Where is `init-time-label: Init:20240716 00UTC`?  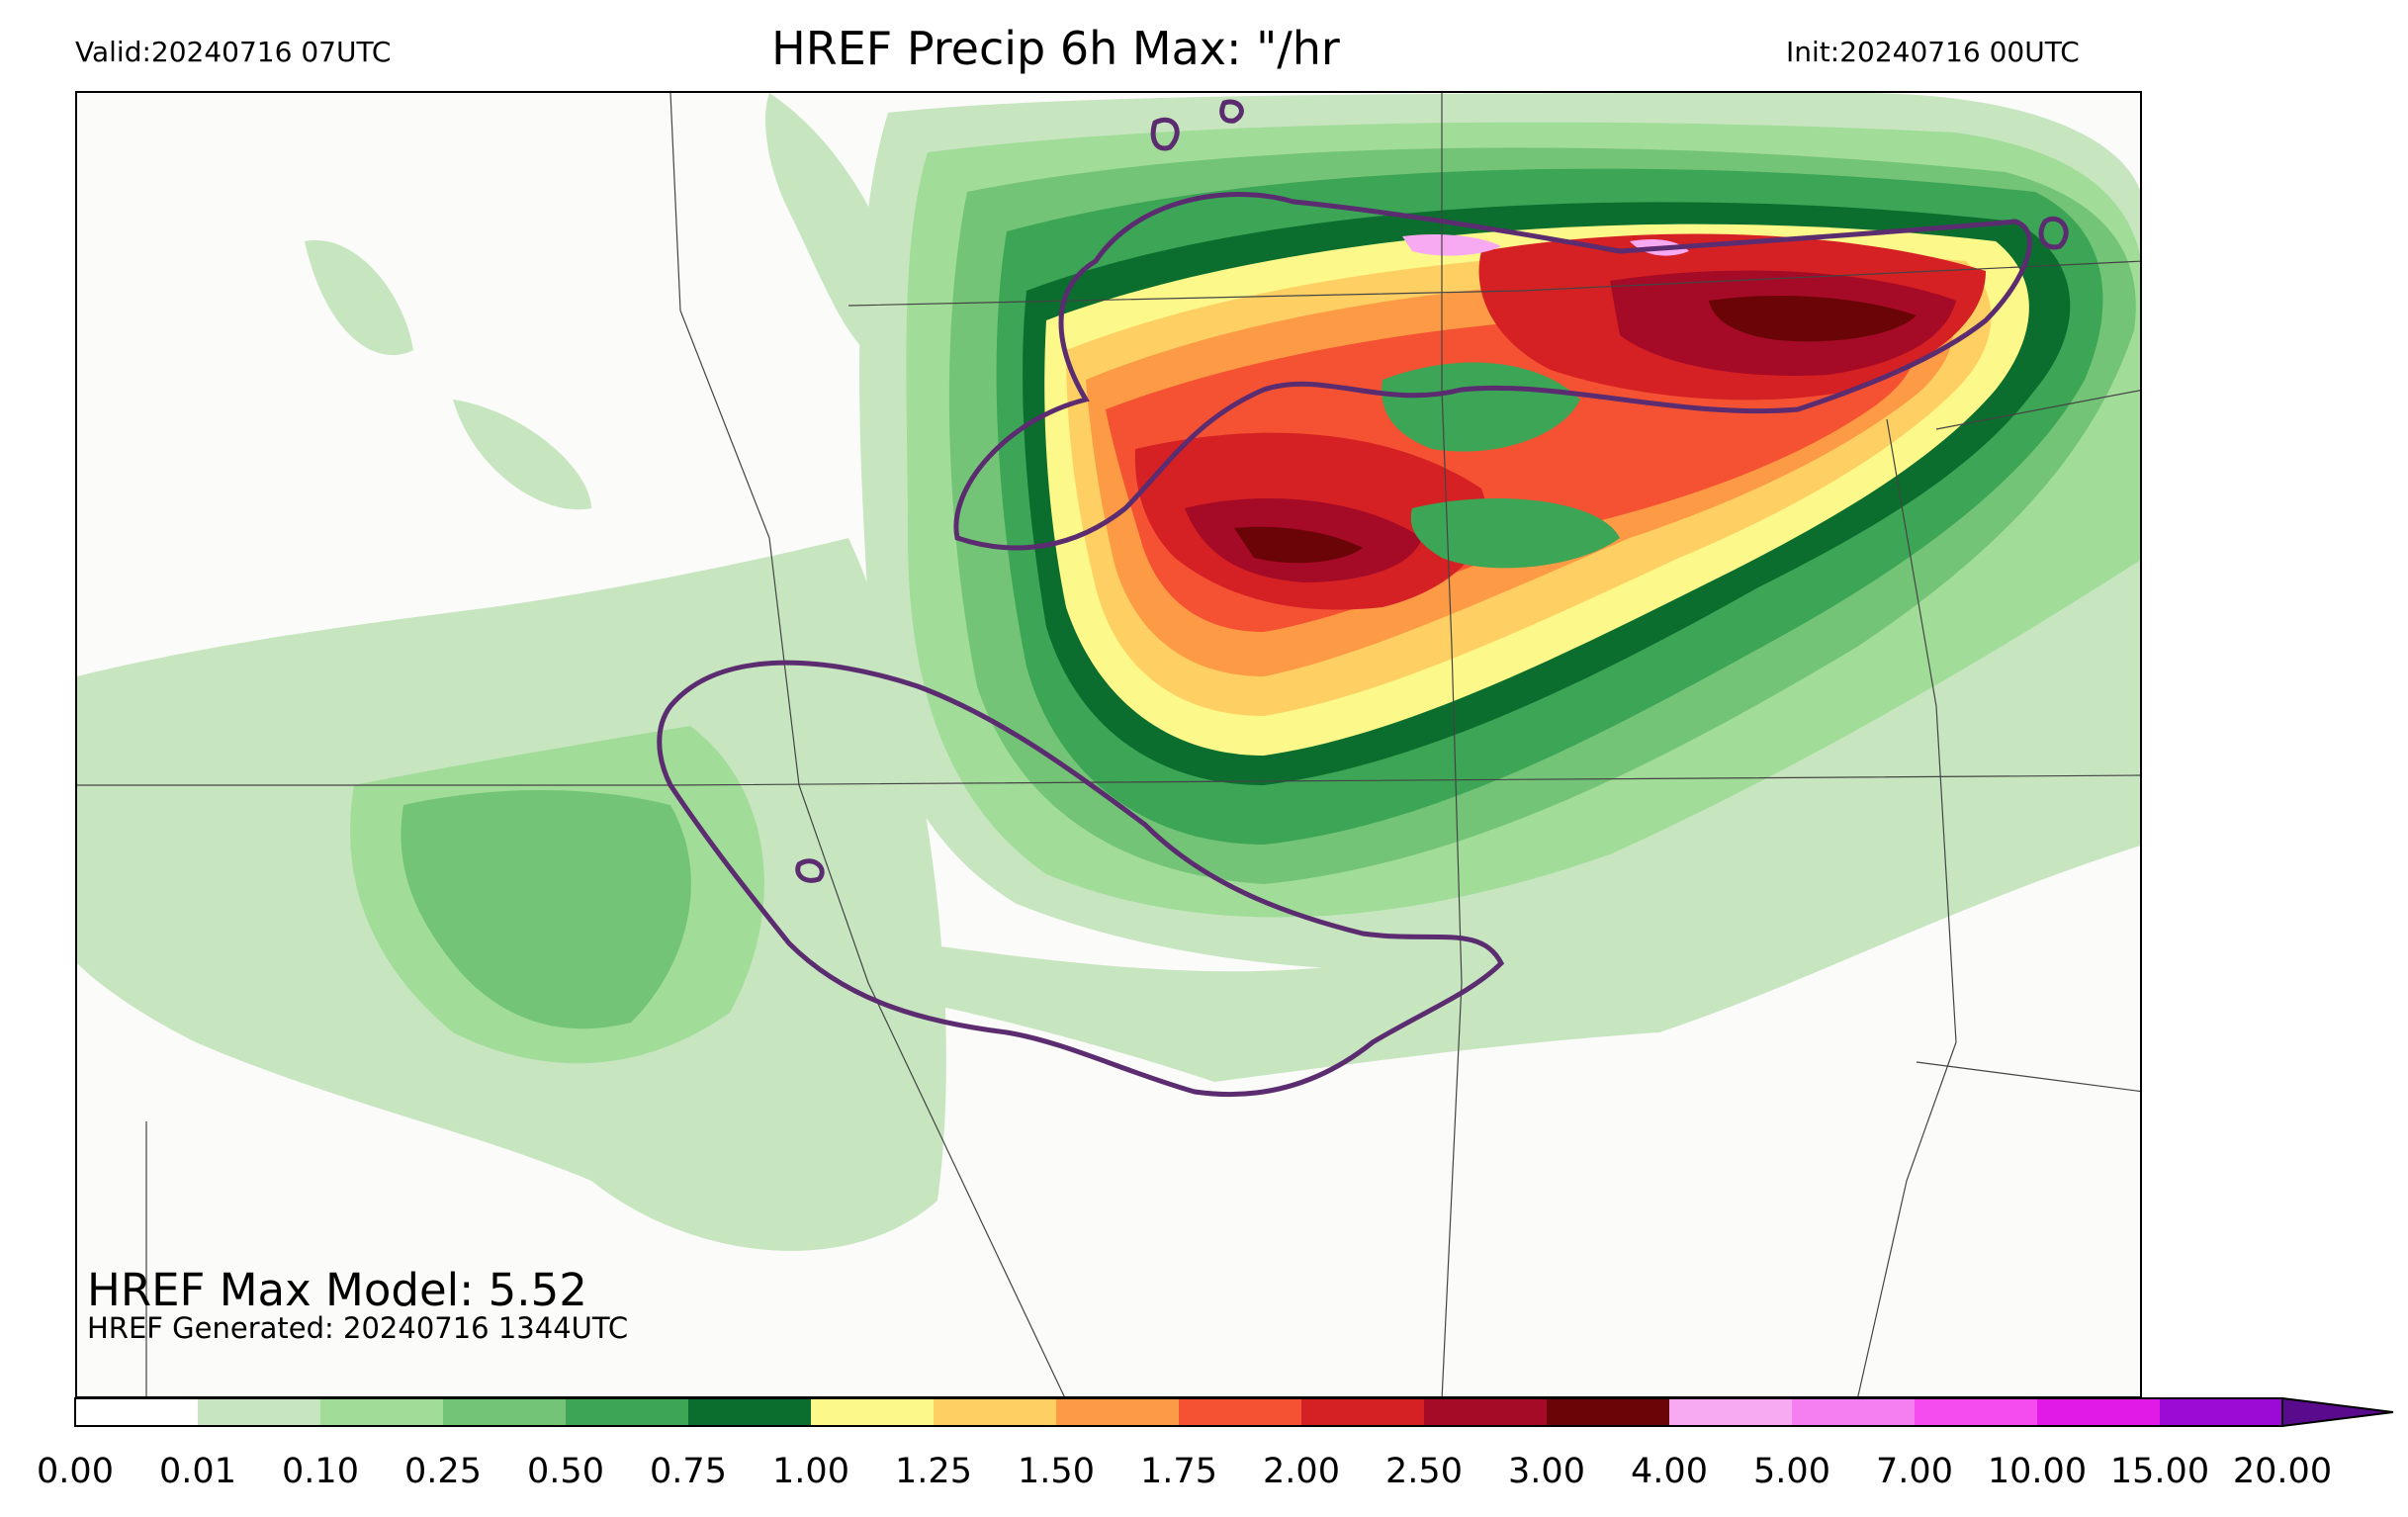
init-time-label: Init:20240716 00UTC is located at coordinates (1933, 52).